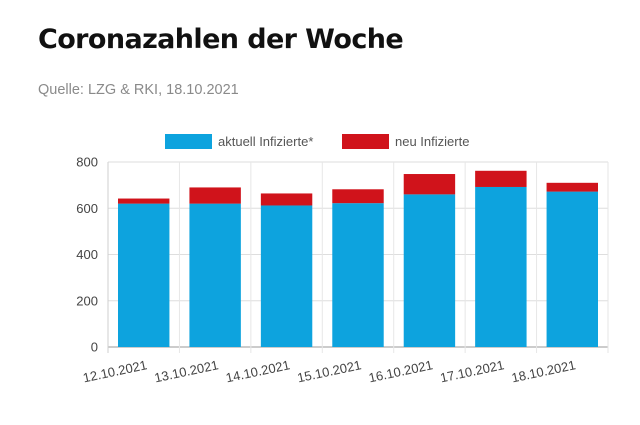 Image resolution: width=640 pixels, height=425 pixels. Describe the element at coordinates (221, 39) in the screenshot. I see `page-title: Coronazahlen der Woche` at that location.